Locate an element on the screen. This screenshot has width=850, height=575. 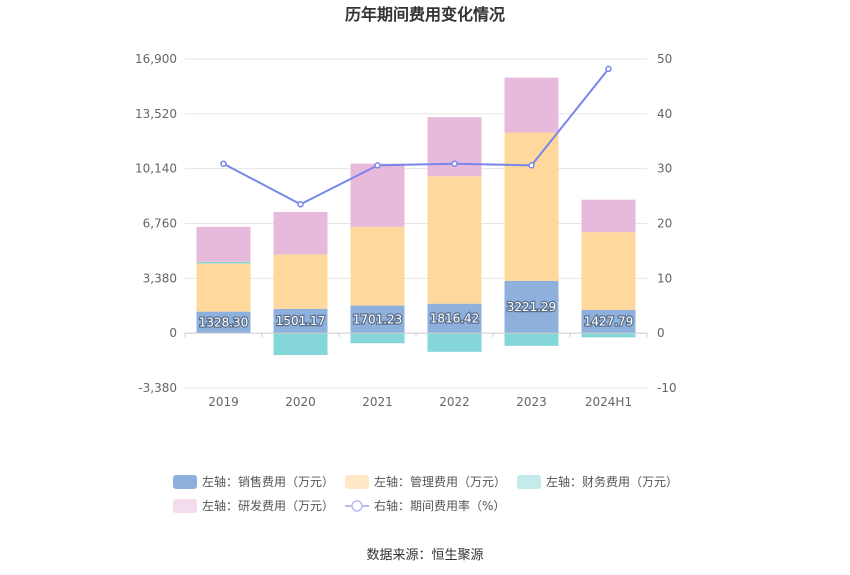
rate-line-series is located at coordinates (416, 136).